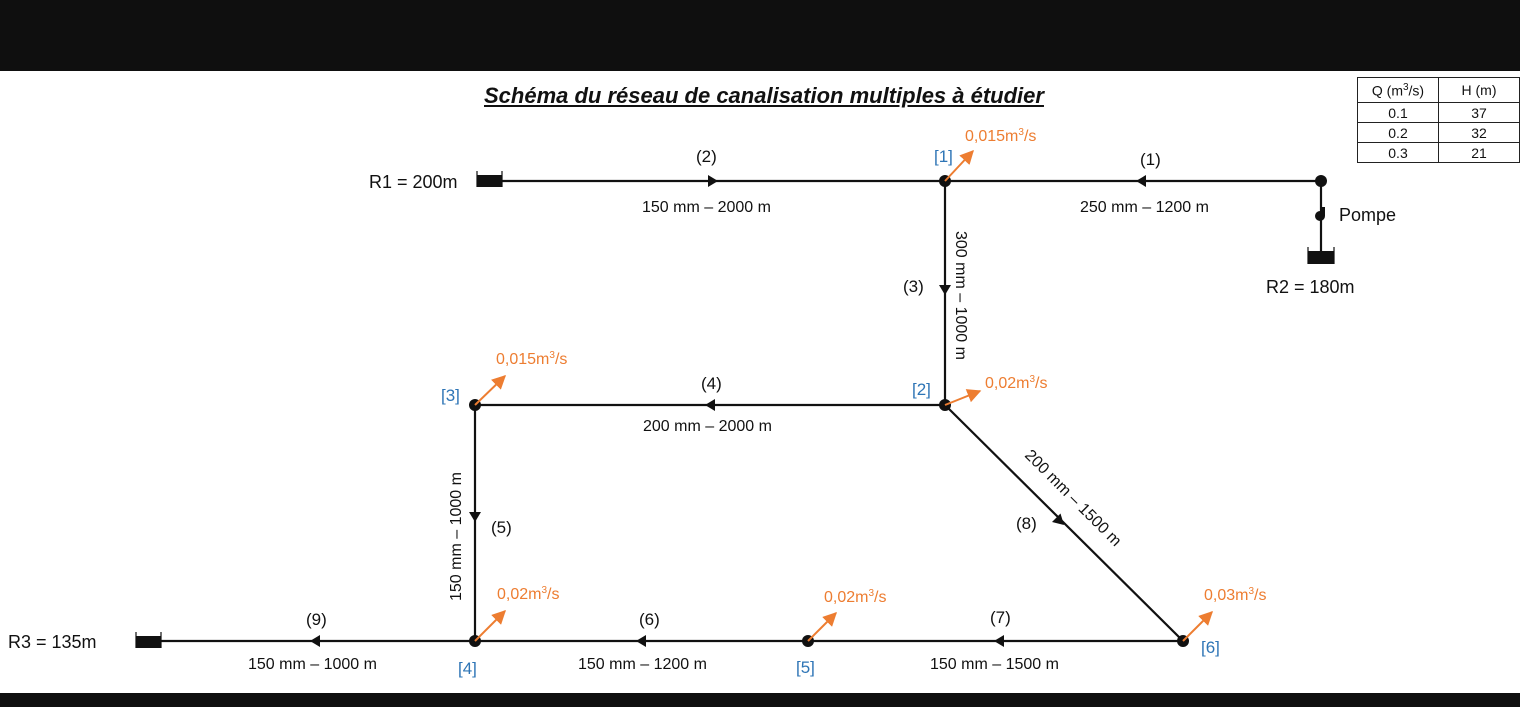 This screenshot has width=1520, height=707. I want to click on node-6-label: [6], so click(1210, 647).